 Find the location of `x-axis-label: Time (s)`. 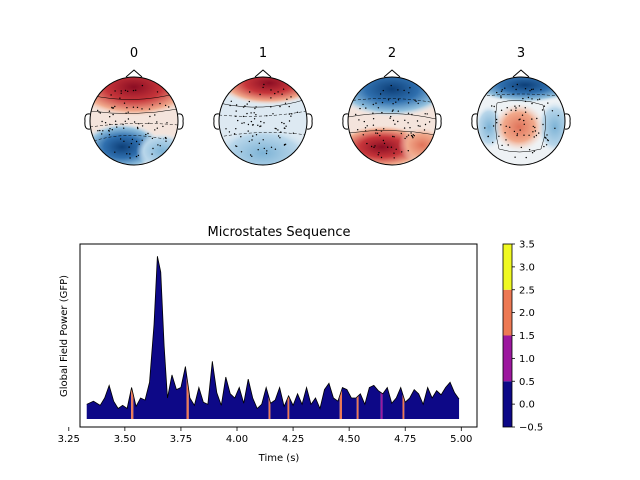

x-axis-label: Time (s) is located at coordinates (279, 458).